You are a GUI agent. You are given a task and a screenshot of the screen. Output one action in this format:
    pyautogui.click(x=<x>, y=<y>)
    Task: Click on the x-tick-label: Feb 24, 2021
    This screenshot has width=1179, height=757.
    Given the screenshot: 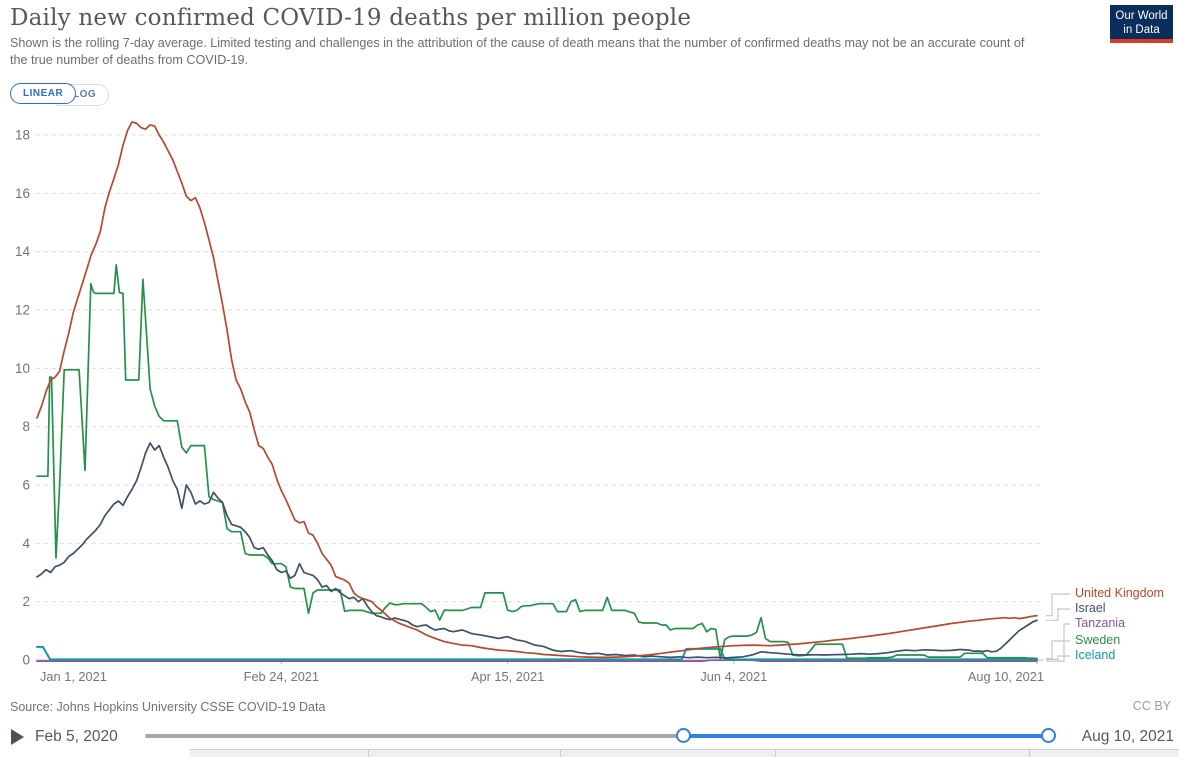 What is the action you would take?
    pyautogui.click(x=281, y=676)
    